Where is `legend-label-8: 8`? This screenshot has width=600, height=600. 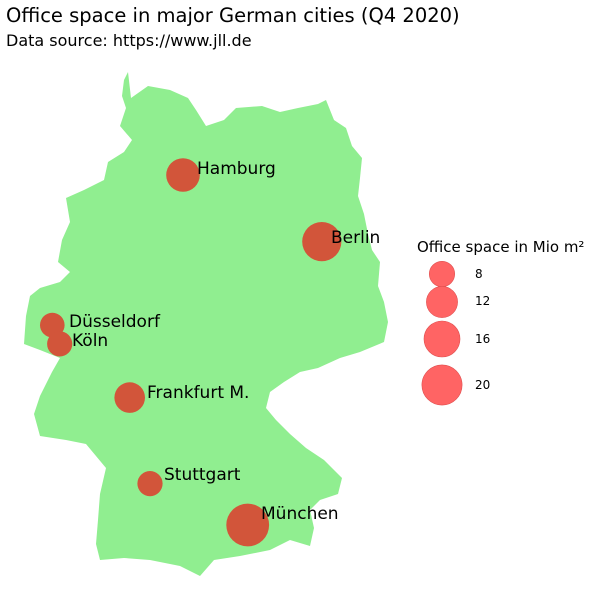
legend-label-8: 8 is located at coordinates (479, 274).